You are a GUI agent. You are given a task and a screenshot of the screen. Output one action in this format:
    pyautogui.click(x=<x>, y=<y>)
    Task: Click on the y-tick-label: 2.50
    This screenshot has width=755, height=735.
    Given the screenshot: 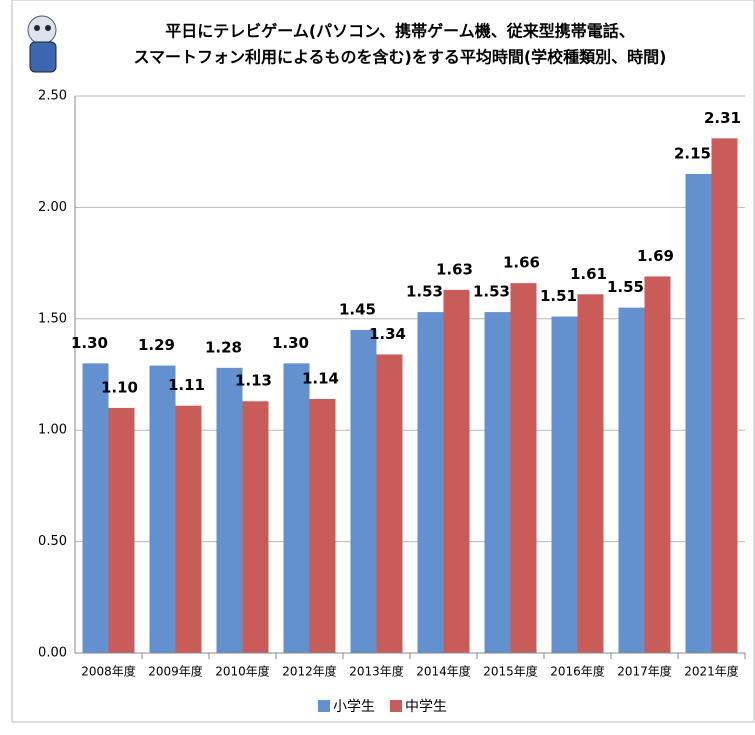 What is the action you would take?
    pyautogui.click(x=52, y=96)
    